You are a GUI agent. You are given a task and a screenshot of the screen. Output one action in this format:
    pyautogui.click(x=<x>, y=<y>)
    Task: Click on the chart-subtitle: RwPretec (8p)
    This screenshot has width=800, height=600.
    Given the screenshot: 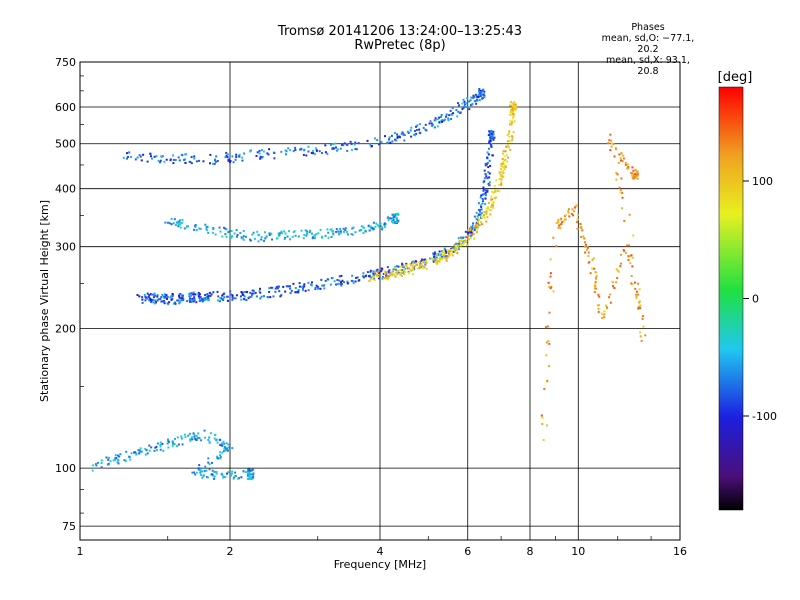 What is the action you would take?
    pyautogui.click(x=400, y=45)
    